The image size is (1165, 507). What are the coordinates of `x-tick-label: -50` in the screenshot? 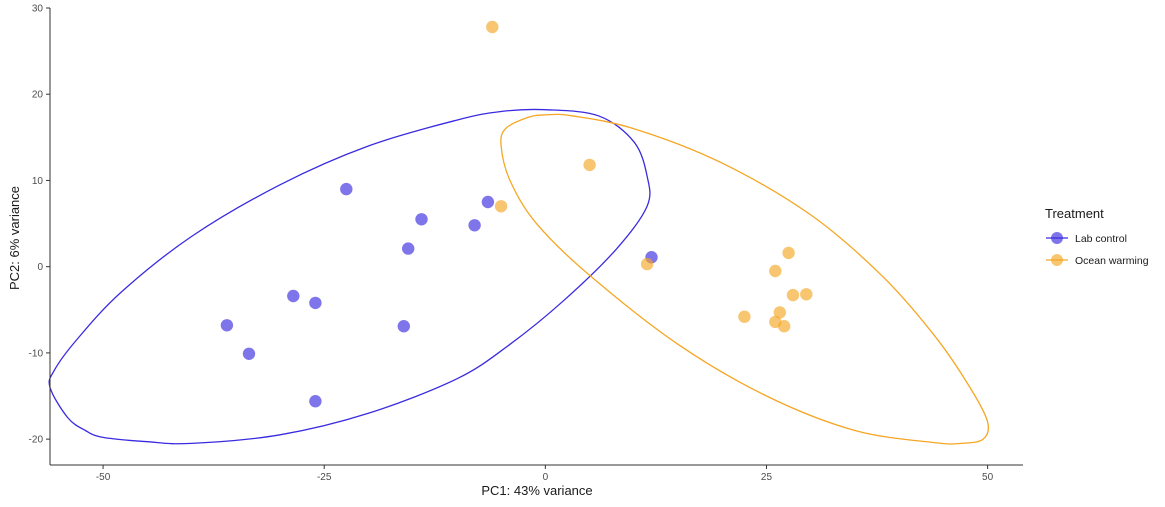 It's located at (103, 477).